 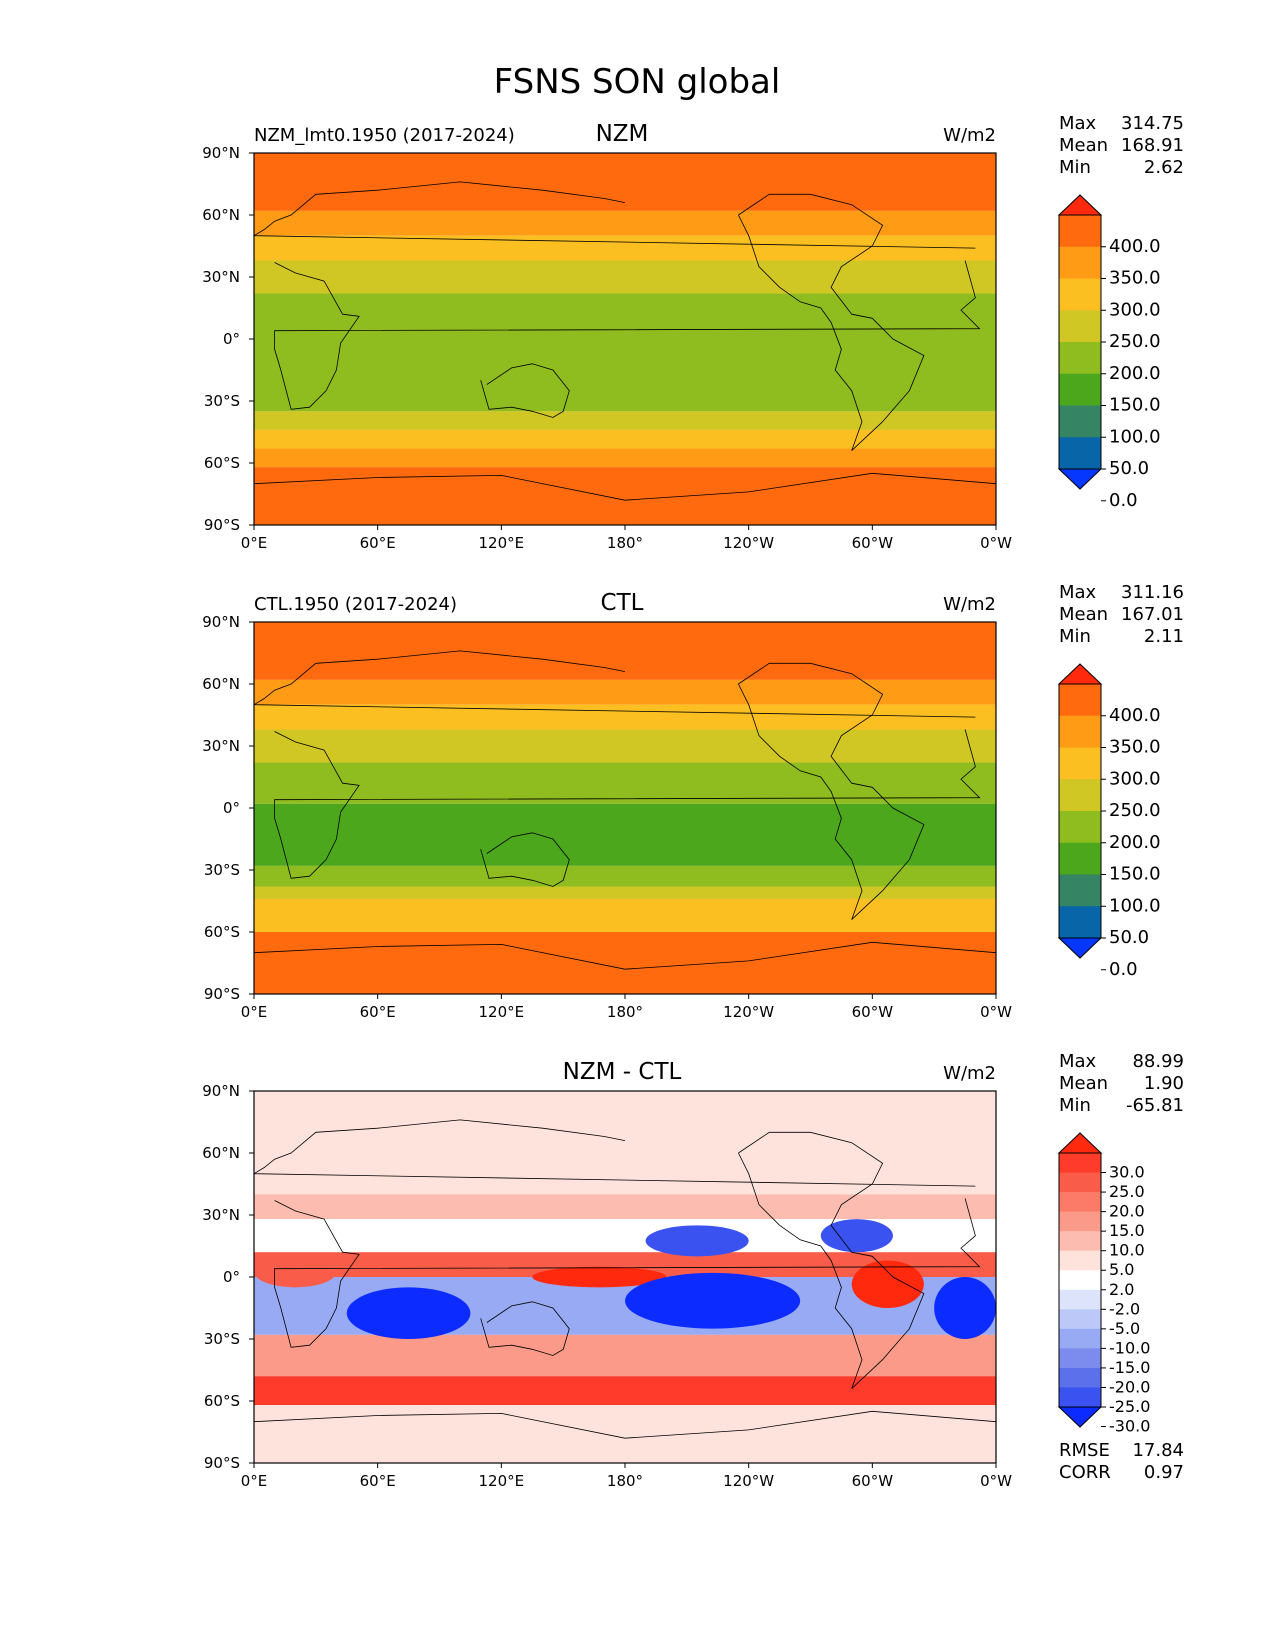 I want to click on stat-value: 0.97, so click(x=1164, y=1472).